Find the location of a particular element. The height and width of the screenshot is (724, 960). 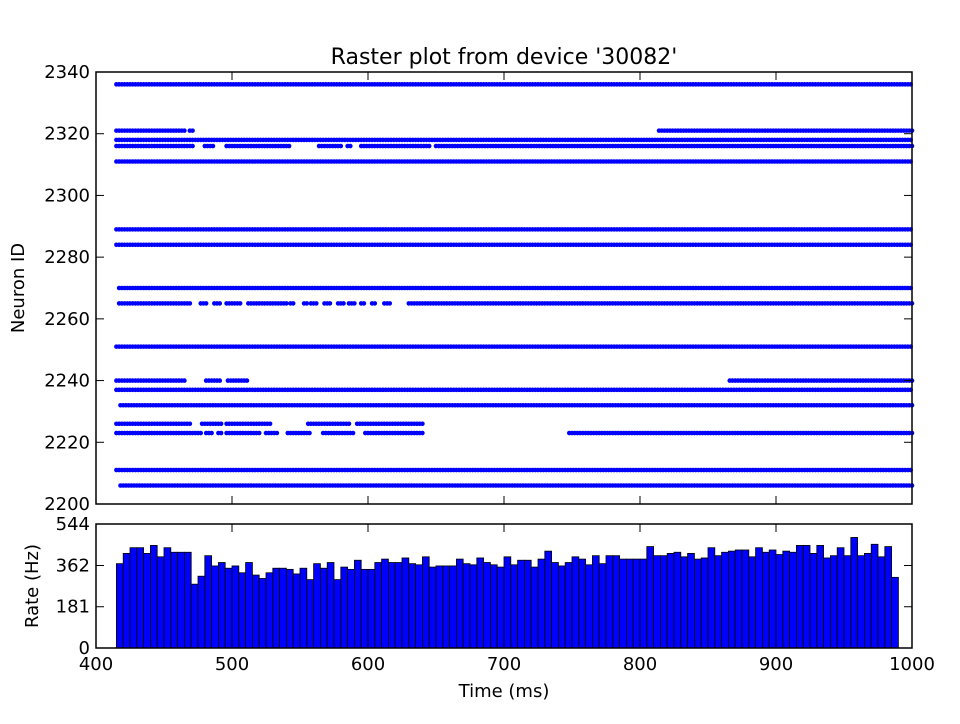

raster-title: Raster plot from device '30082' is located at coordinates (504, 57).